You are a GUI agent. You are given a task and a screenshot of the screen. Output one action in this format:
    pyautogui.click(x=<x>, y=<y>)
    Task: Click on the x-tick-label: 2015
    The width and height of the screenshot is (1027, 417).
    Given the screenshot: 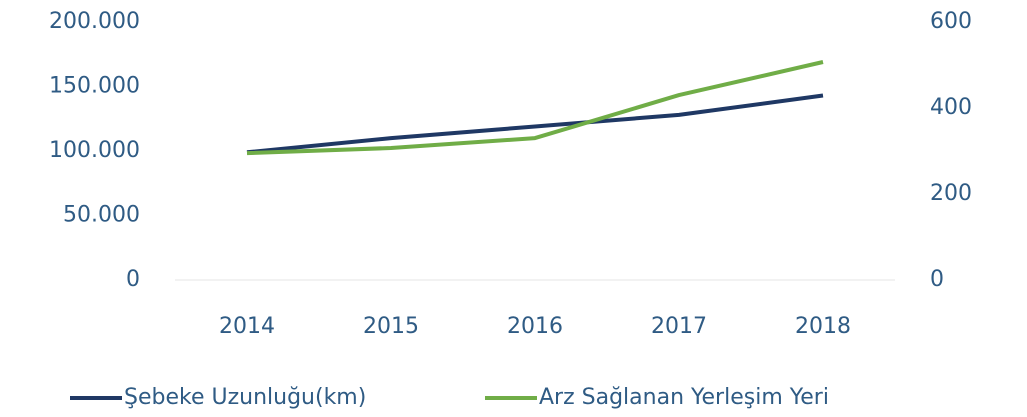 What is the action you would take?
    pyautogui.click(x=391, y=326)
    